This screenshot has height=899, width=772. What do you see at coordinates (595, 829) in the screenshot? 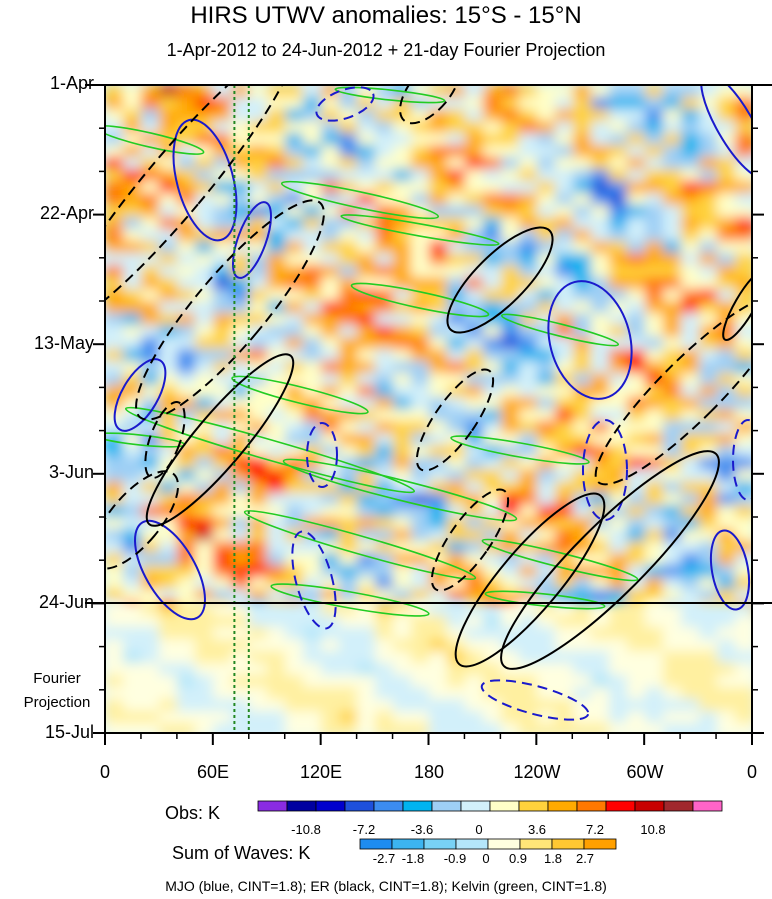
I see `obs-colorbar-label: 7.2` at bounding box center [595, 829].